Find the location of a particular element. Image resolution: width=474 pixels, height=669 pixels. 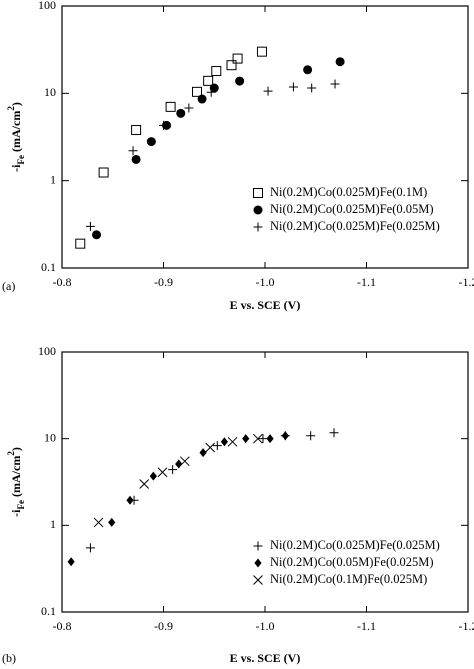

legend-label: Ni(0.2M)Co(0.1M)Fe(0.025M) is located at coordinates (348, 579).